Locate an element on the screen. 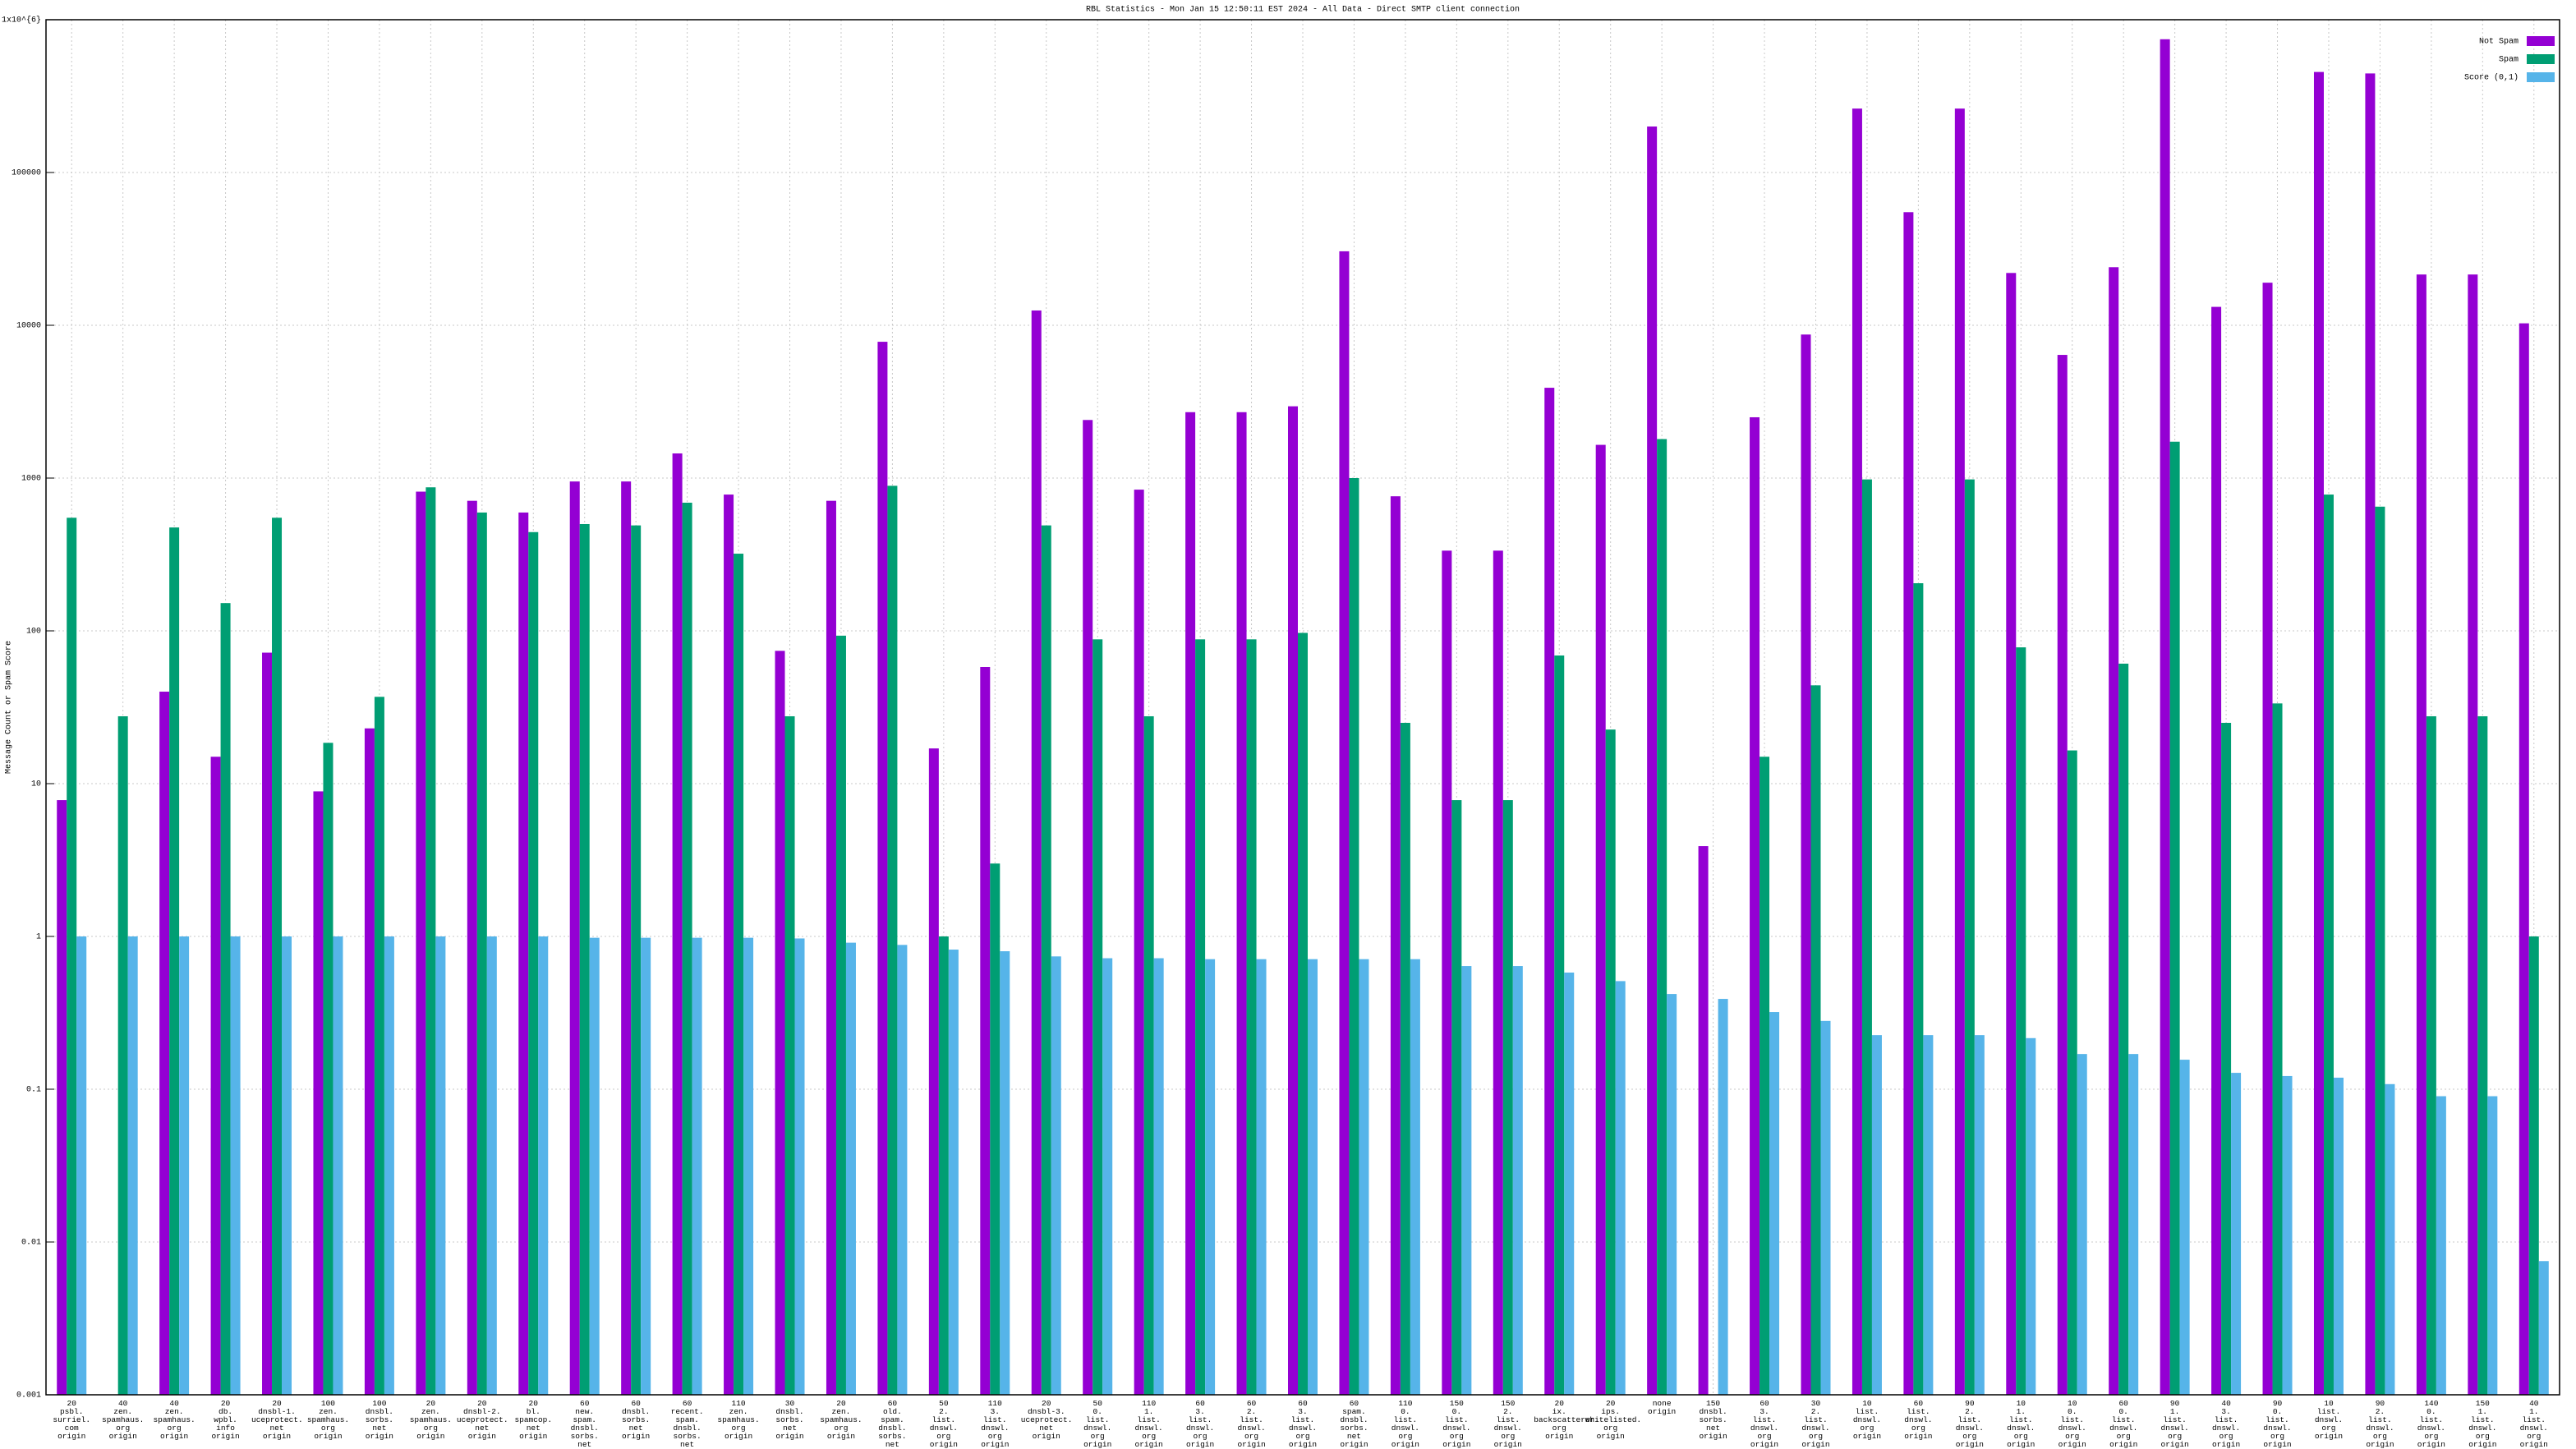 The width and height of the screenshot is (2576, 1449). x-tick-label: 60 old. spam. dnsbl. sorbs. net origin is located at coordinates (892, 1424).